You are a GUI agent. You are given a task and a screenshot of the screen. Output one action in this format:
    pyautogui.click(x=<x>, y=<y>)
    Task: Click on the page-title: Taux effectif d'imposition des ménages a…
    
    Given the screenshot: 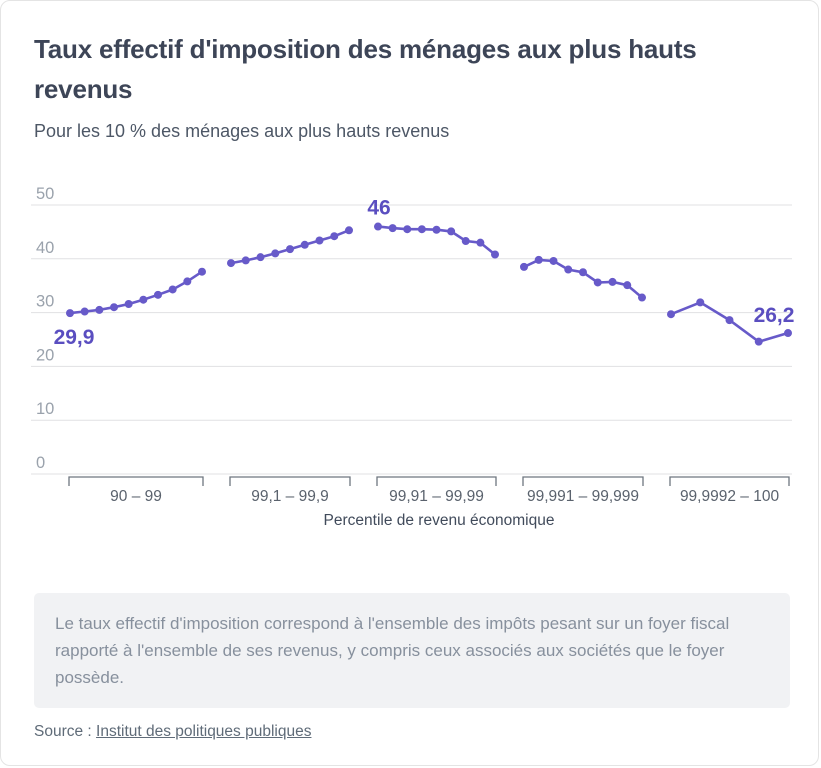 What is the action you would take?
    pyautogui.click(x=365, y=69)
    